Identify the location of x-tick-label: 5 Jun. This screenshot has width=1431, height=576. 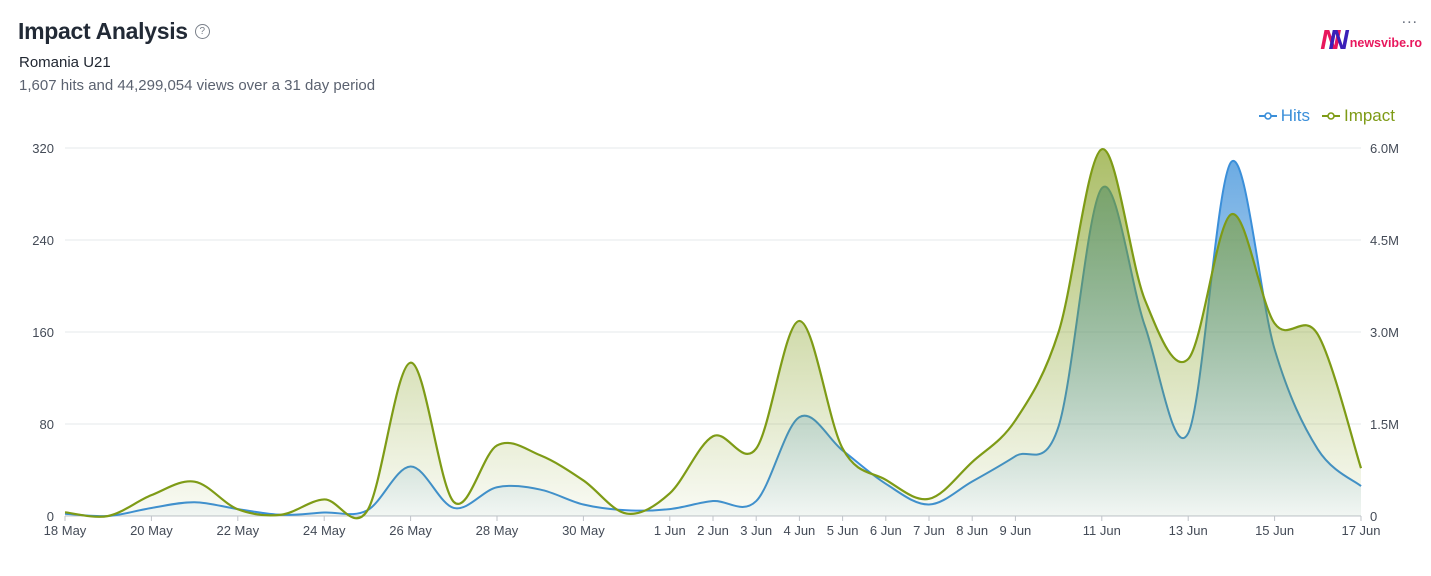
(843, 530).